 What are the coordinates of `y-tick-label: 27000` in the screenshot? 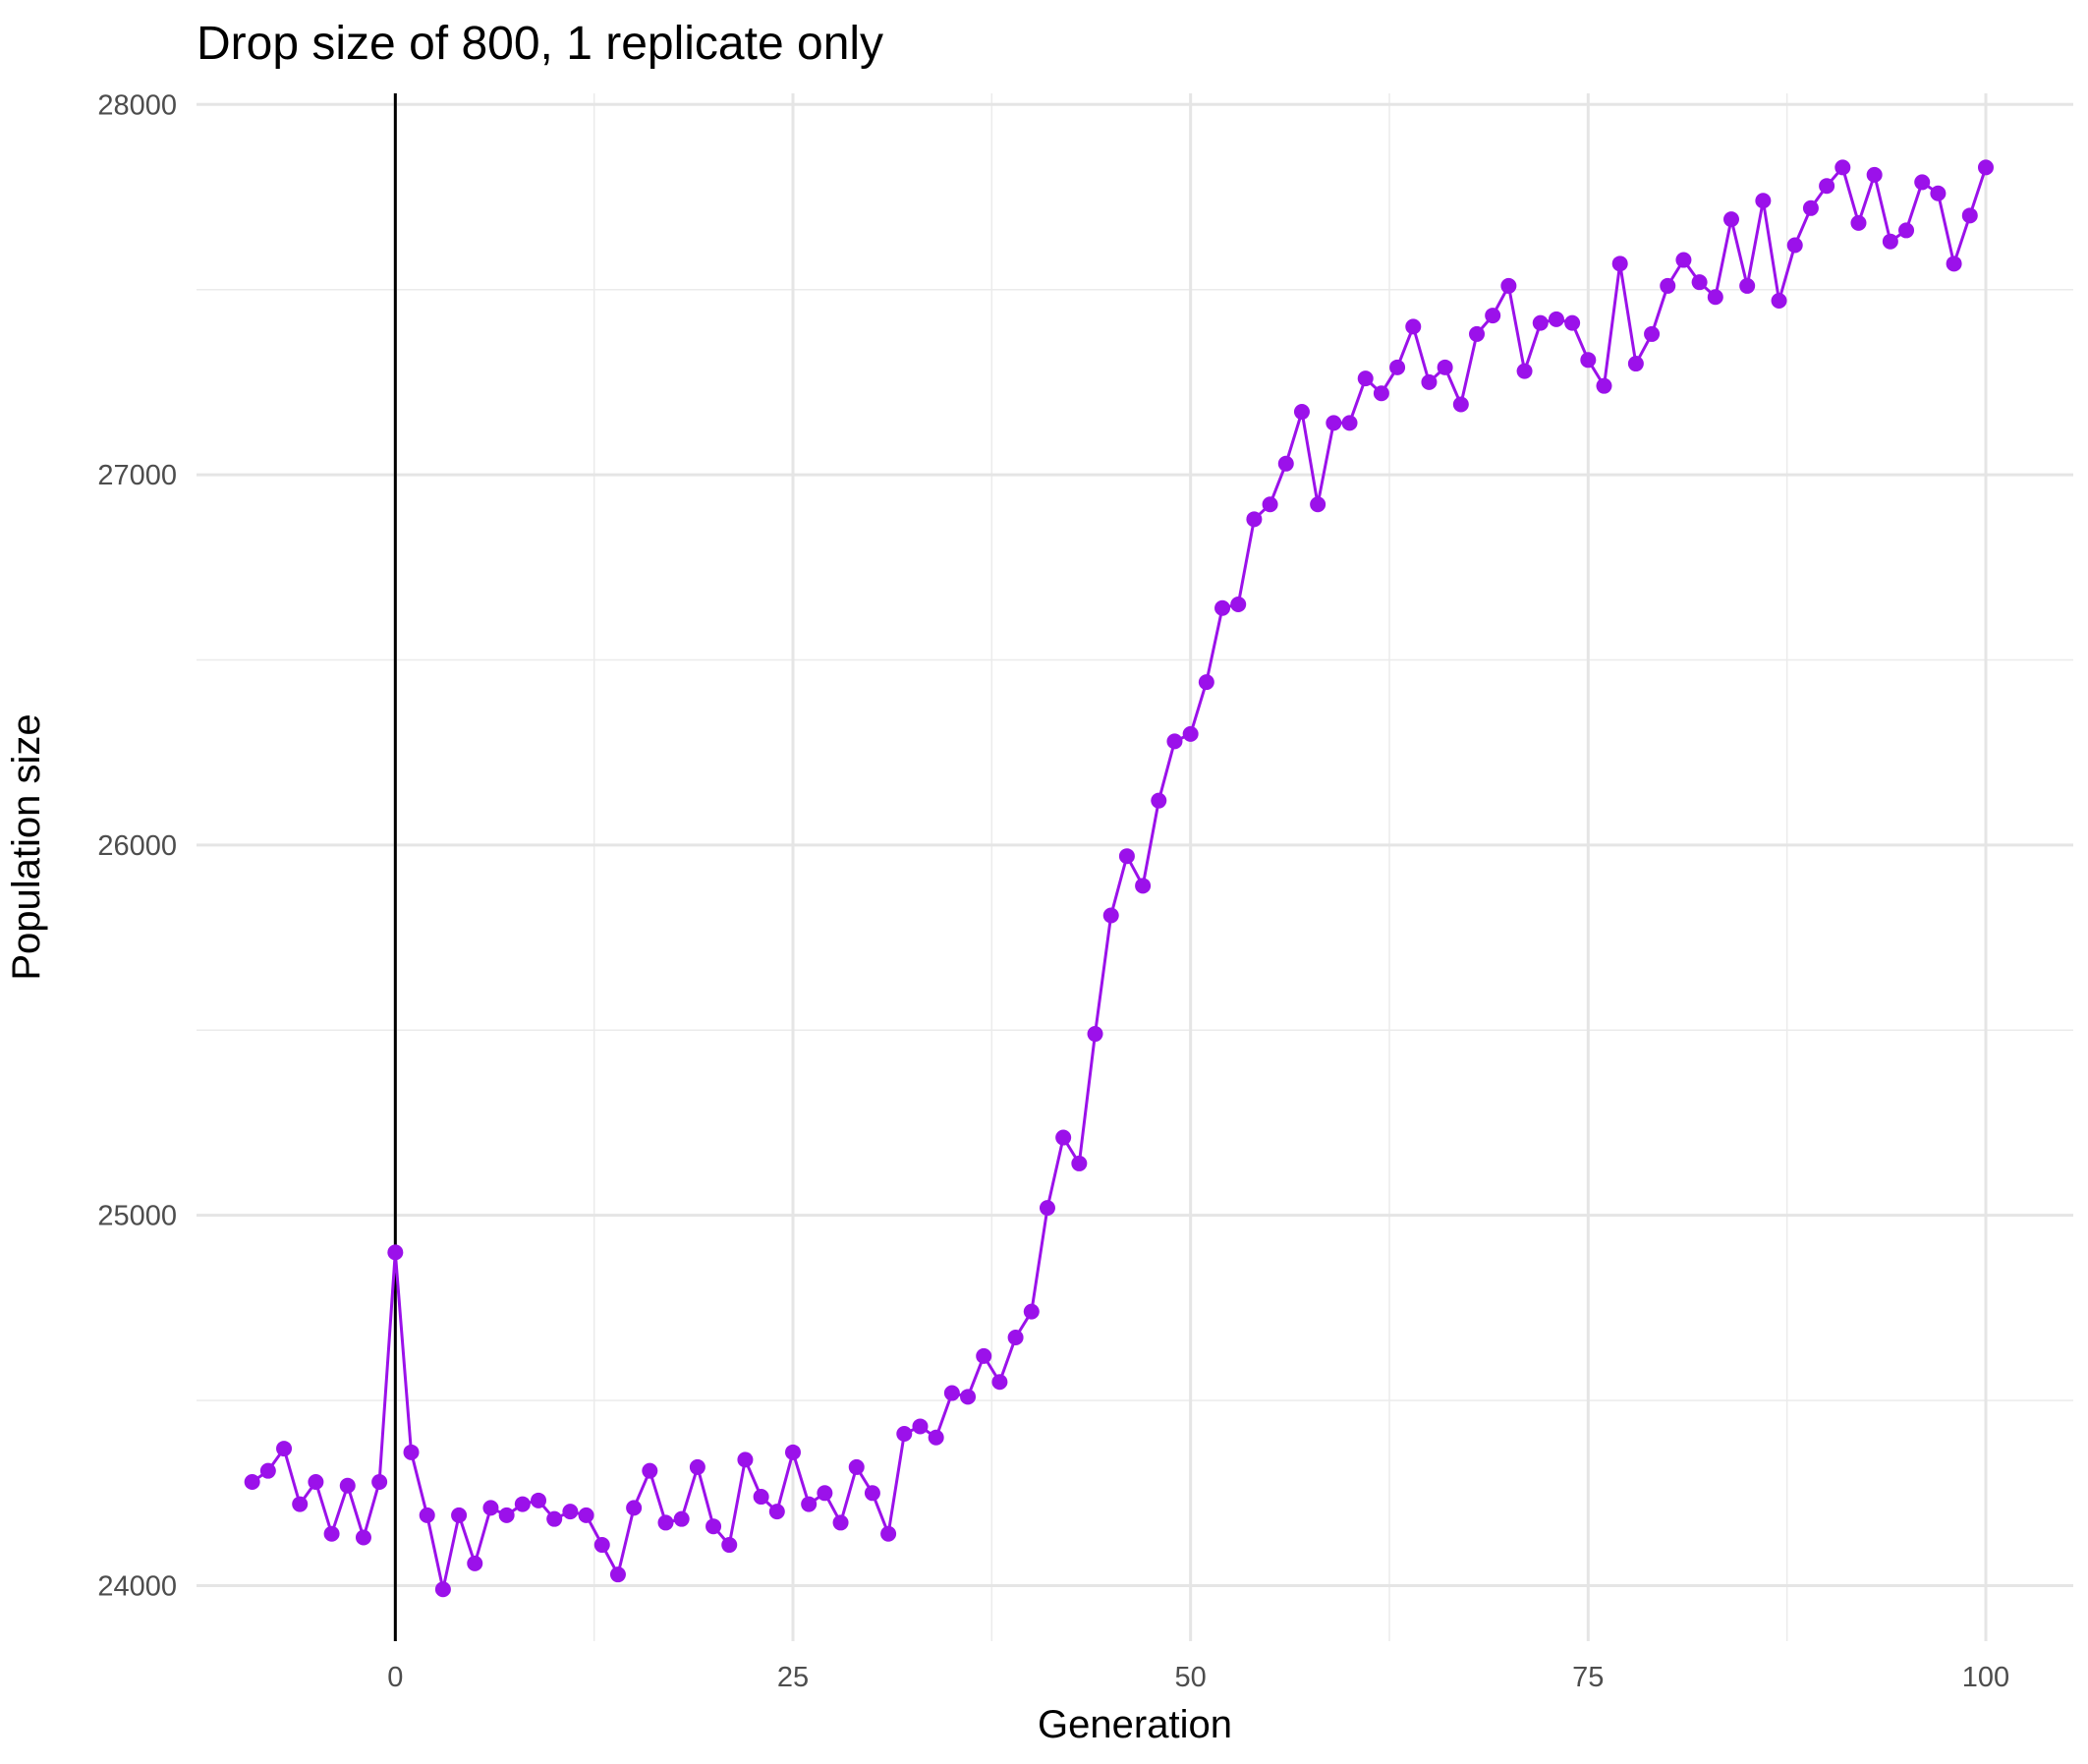 It's located at (137, 475).